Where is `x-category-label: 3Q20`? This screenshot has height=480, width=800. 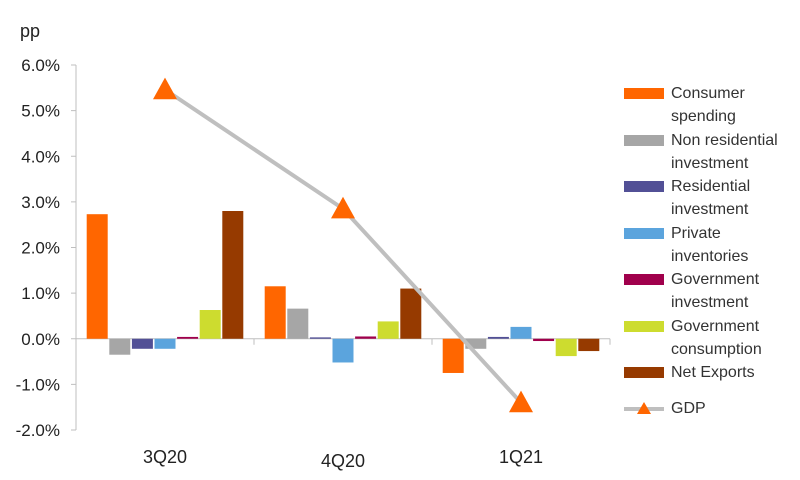 x-category-label: 3Q20 is located at coordinates (165, 457).